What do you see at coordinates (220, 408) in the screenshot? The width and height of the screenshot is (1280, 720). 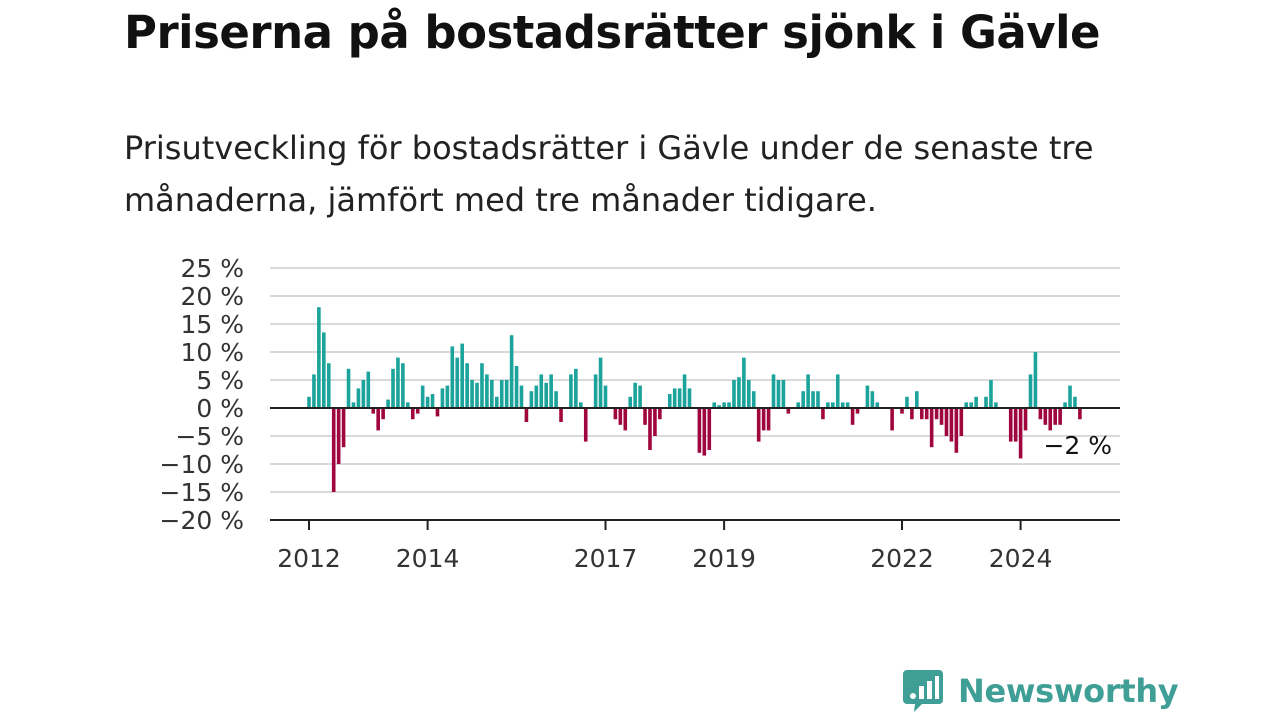 I see `y-tick-label: 0 %` at bounding box center [220, 408].